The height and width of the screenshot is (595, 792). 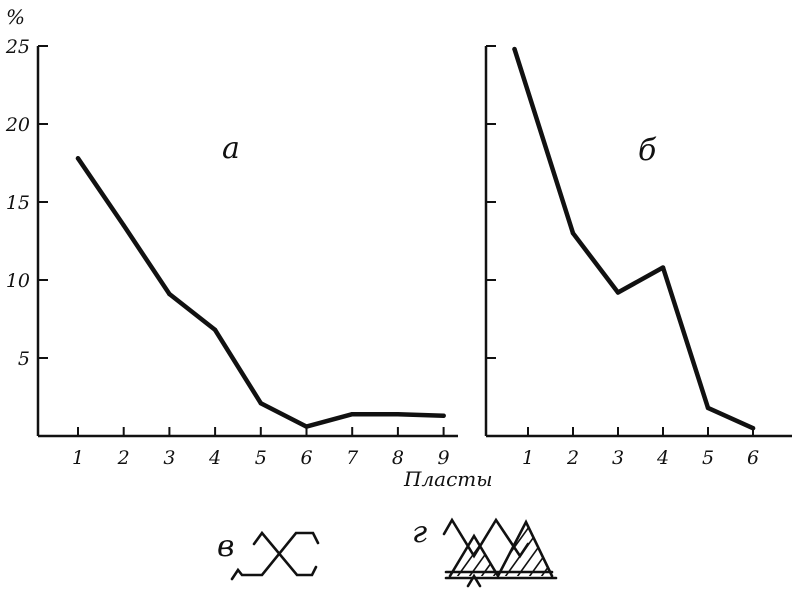 What do you see at coordinates (419, 532) in the screenshot?
I see `ornament-g-label: г` at bounding box center [419, 532].